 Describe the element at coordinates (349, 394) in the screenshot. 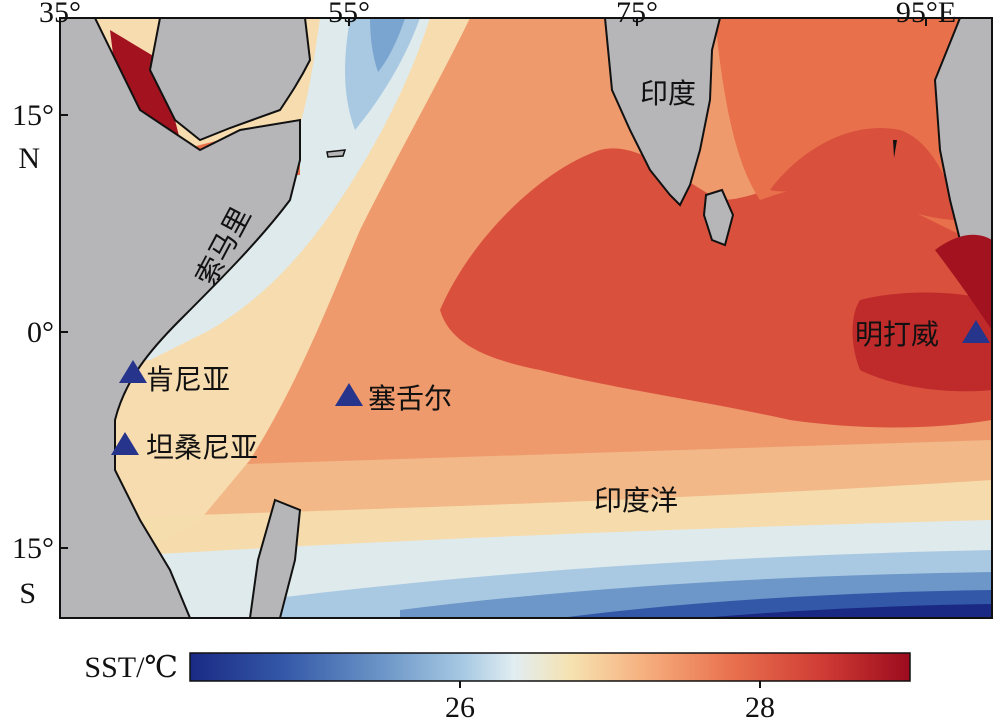

I see `site-marker-seychelles` at that location.